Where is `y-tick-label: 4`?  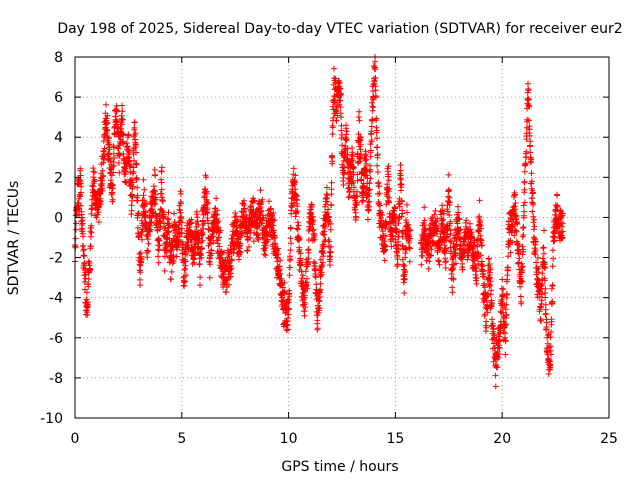
y-tick-label: 4 is located at coordinates (58, 138).